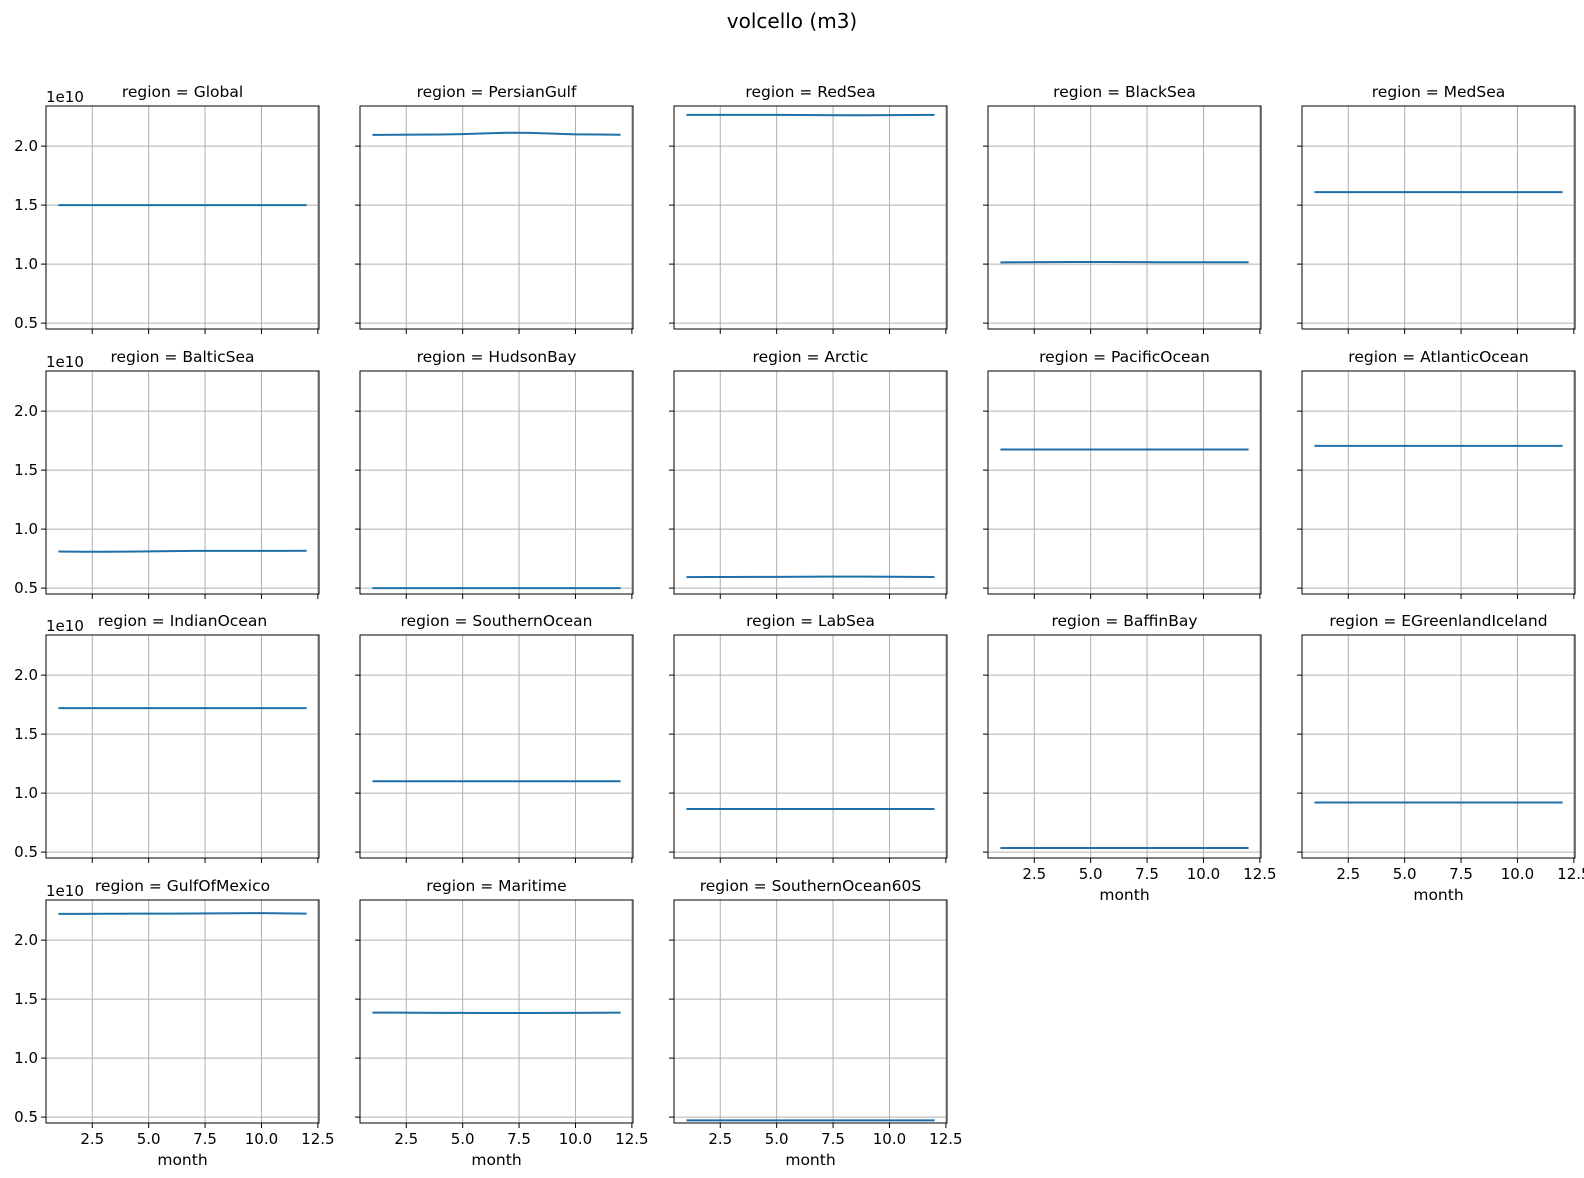 This screenshot has height=1178, width=1584. What do you see at coordinates (182, 357) in the screenshot?
I see `panel-title: region = BalticSea` at bounding box center [182, 357].